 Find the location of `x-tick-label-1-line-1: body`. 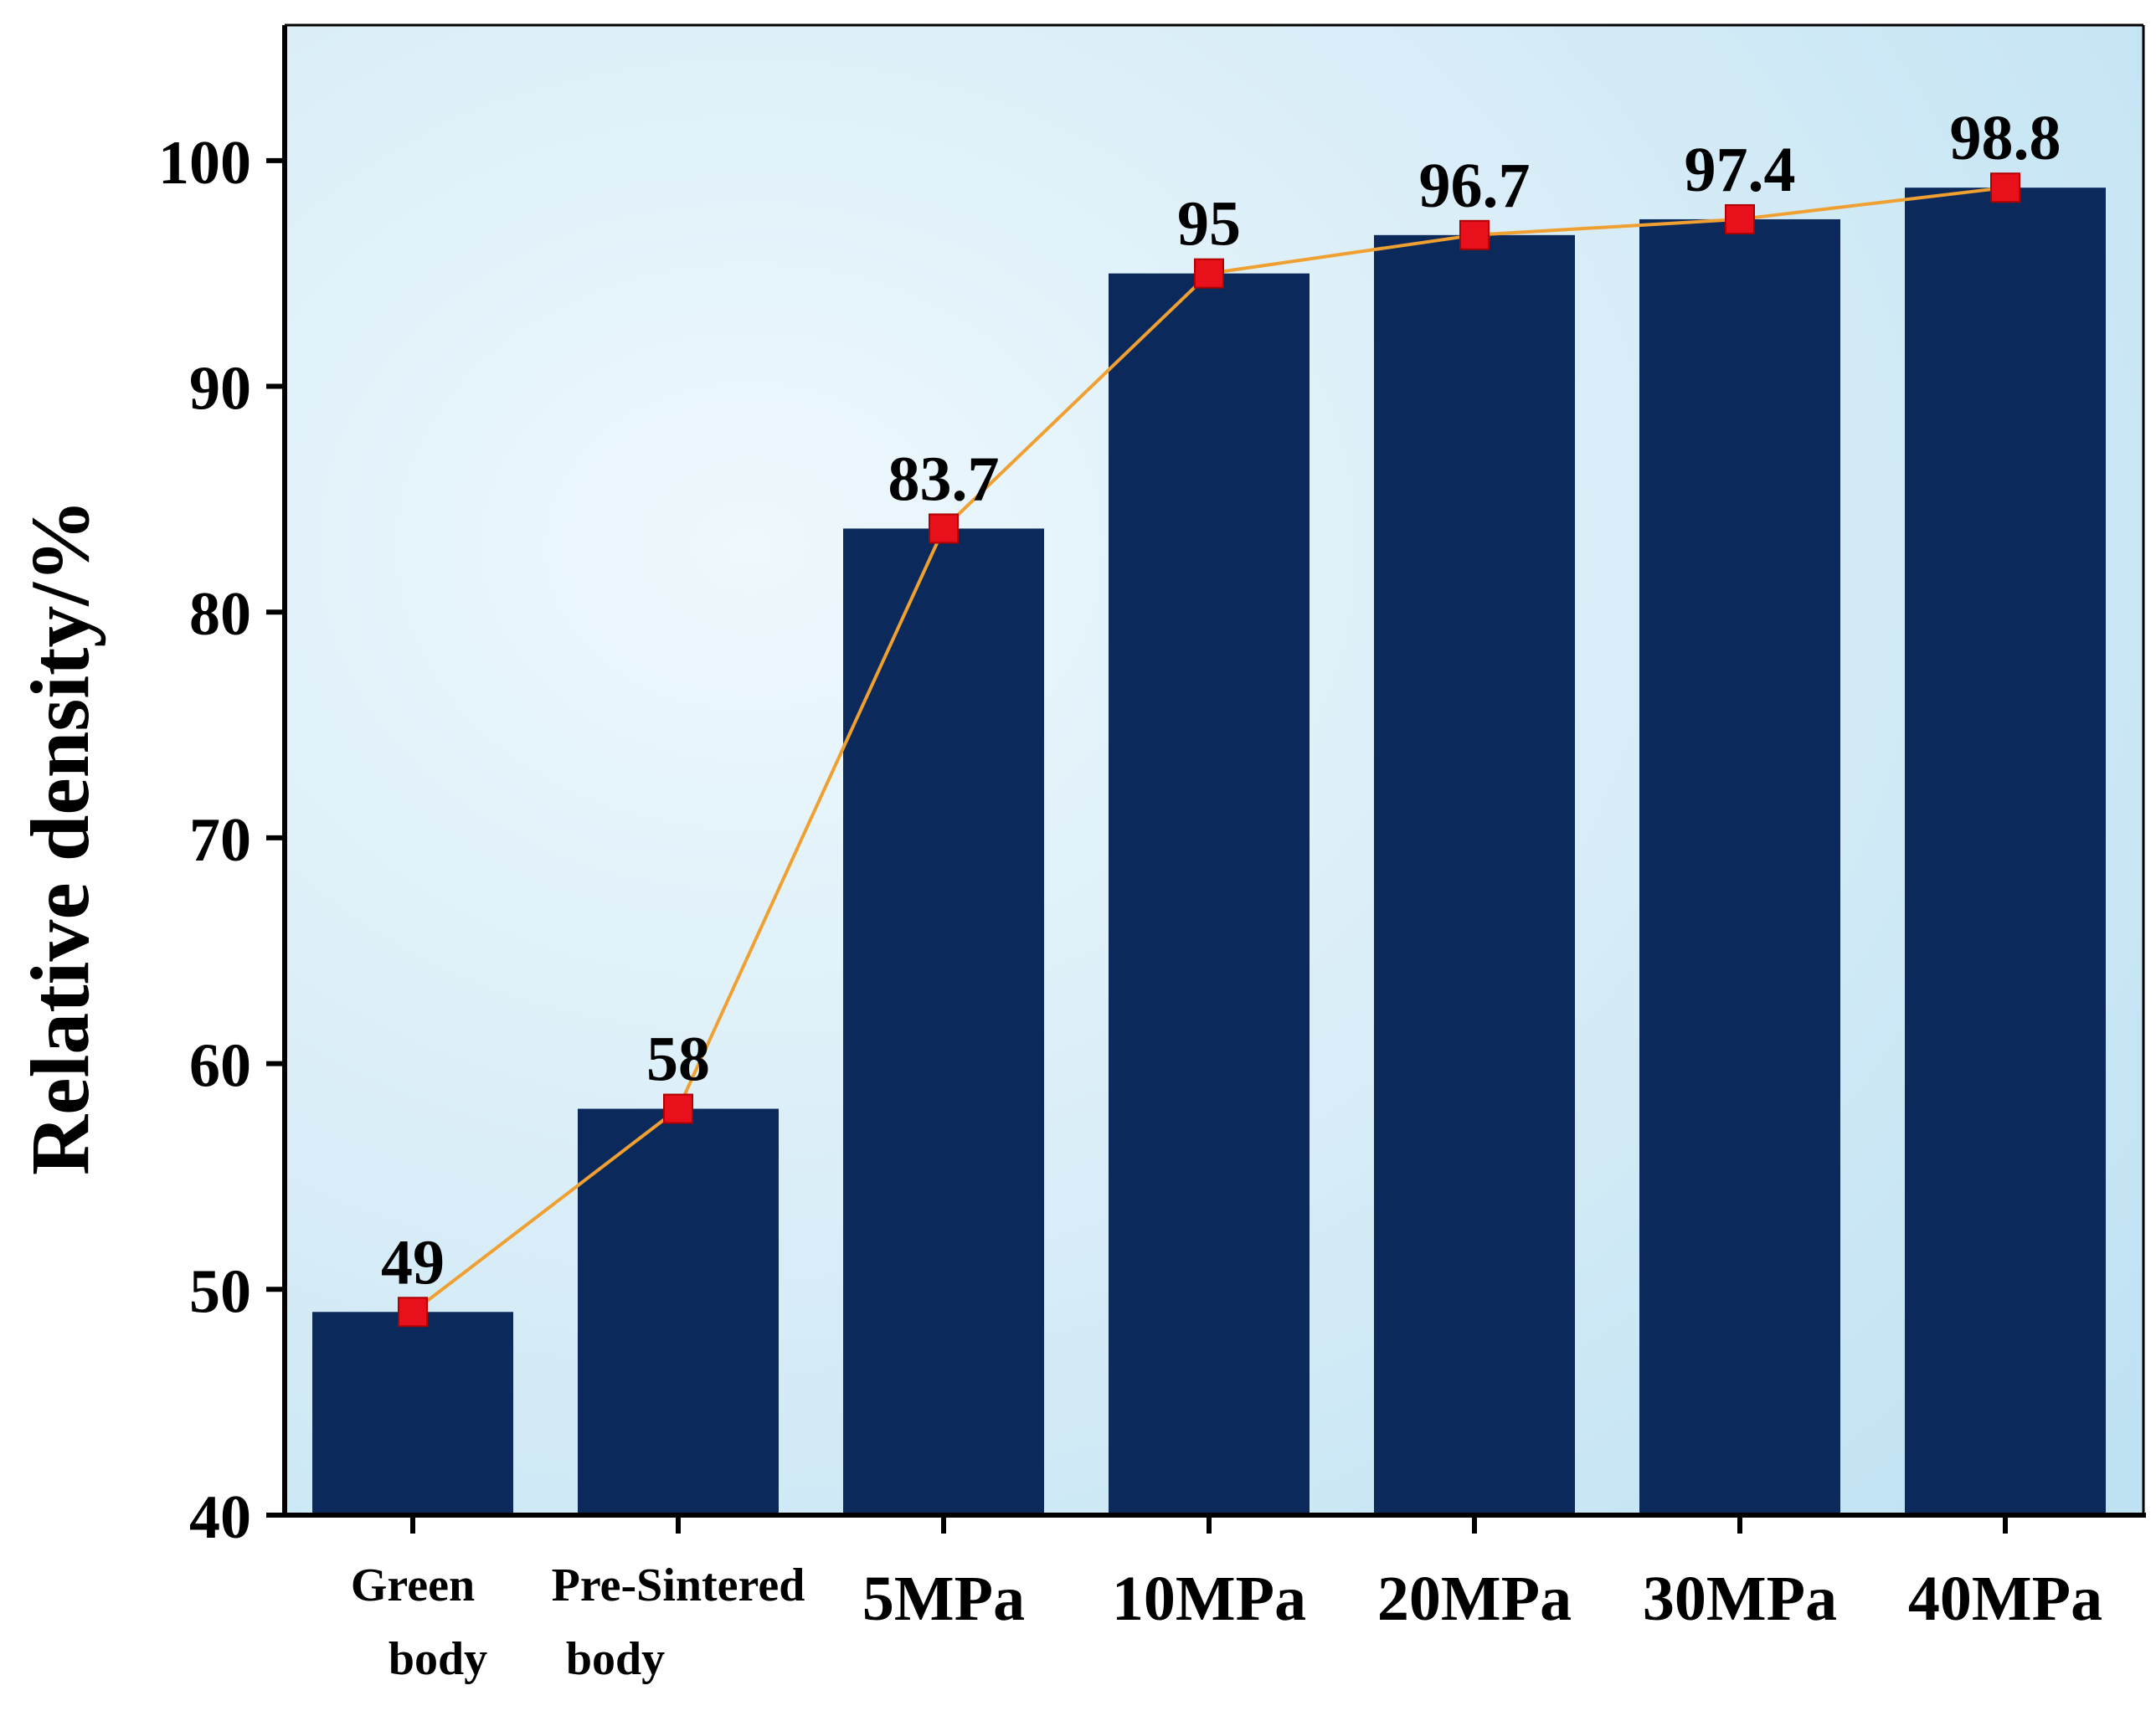

x-tick-label-1-line-1: body is located at coordinates (615, 1659).